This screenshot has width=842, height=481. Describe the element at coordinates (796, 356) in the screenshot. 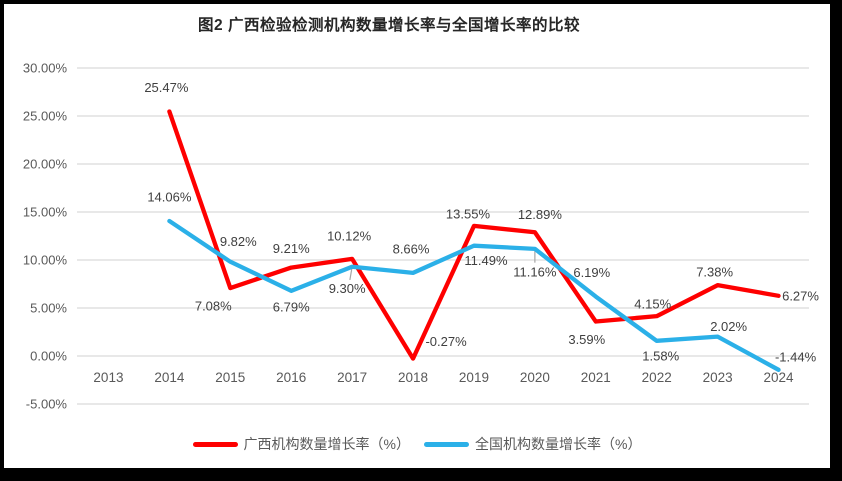

I see `data-label: -1.44%` at that location.